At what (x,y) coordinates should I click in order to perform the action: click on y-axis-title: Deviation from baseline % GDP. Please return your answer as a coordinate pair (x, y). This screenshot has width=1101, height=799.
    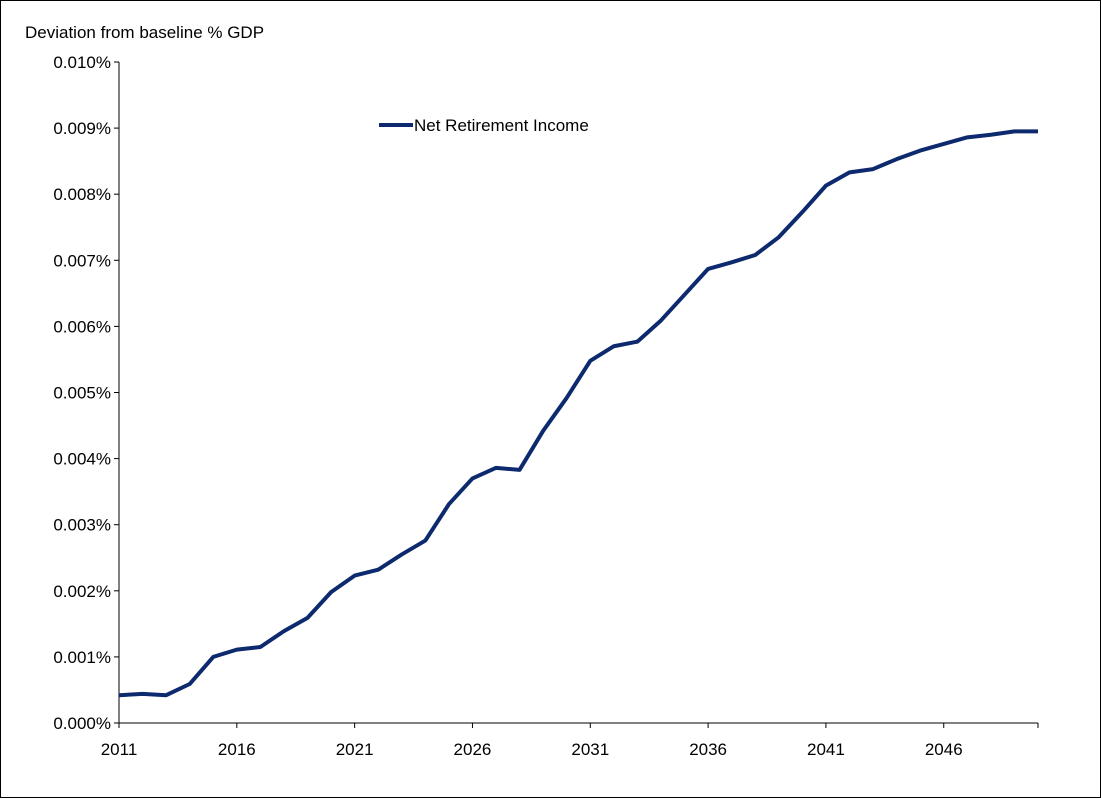
    Looking at the image, I should click on (144, 32).